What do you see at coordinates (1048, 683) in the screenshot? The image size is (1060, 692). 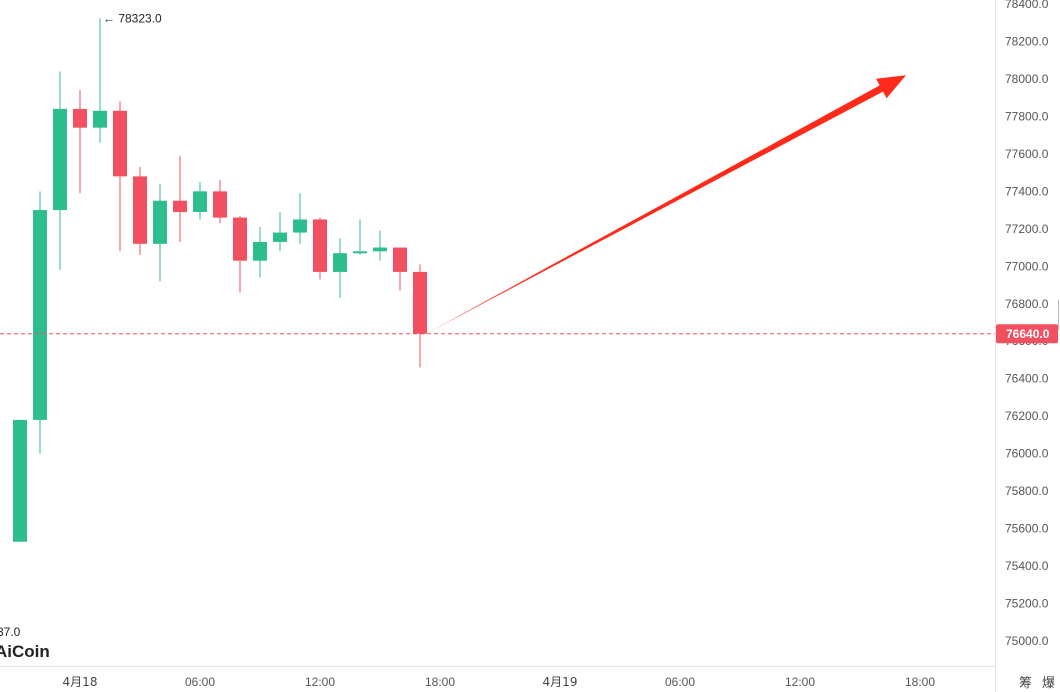 I see `corner-label-liquidation: 爆` at bounding box center [1048, 683].